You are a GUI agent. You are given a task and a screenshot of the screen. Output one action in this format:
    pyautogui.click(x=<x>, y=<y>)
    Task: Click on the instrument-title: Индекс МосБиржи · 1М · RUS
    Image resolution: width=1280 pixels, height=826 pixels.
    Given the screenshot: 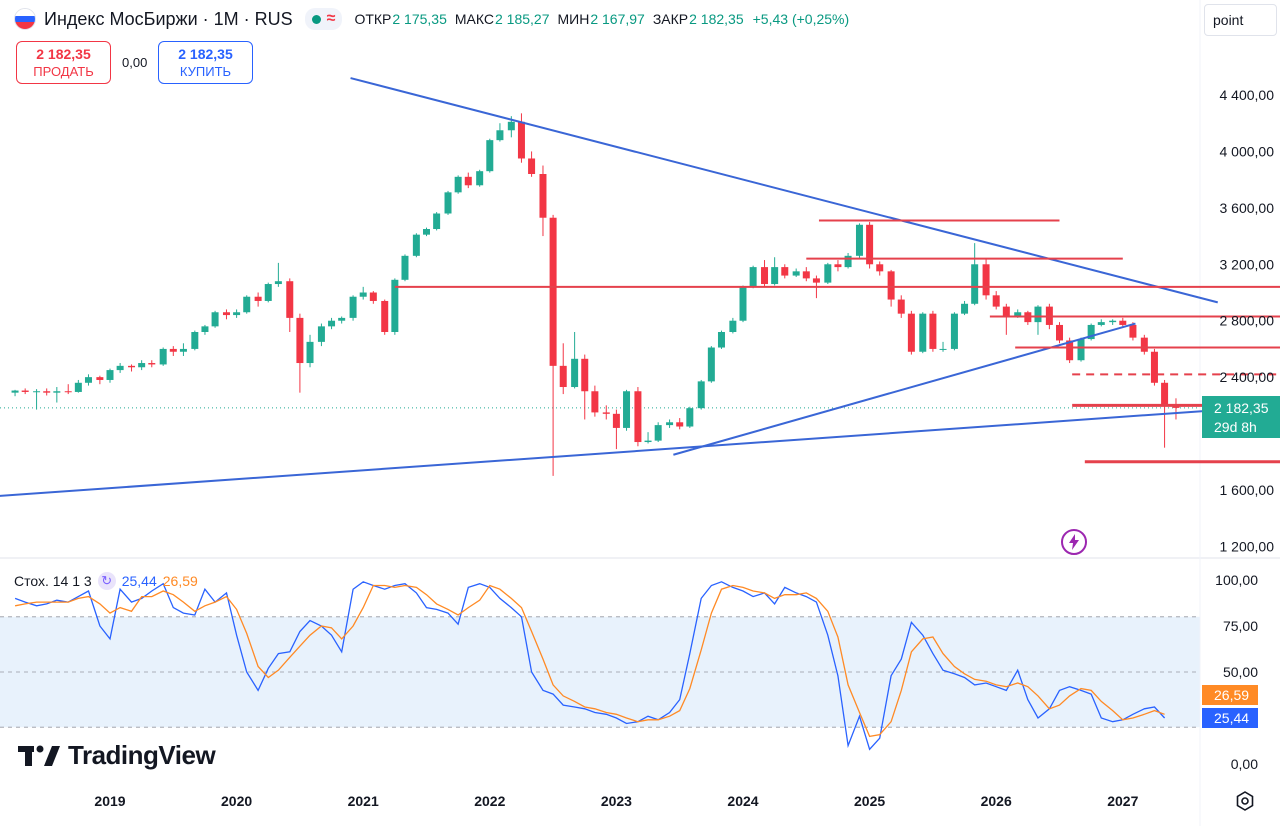 What is the action you would take?
    pyautogui.click(x=168, y=18)
    